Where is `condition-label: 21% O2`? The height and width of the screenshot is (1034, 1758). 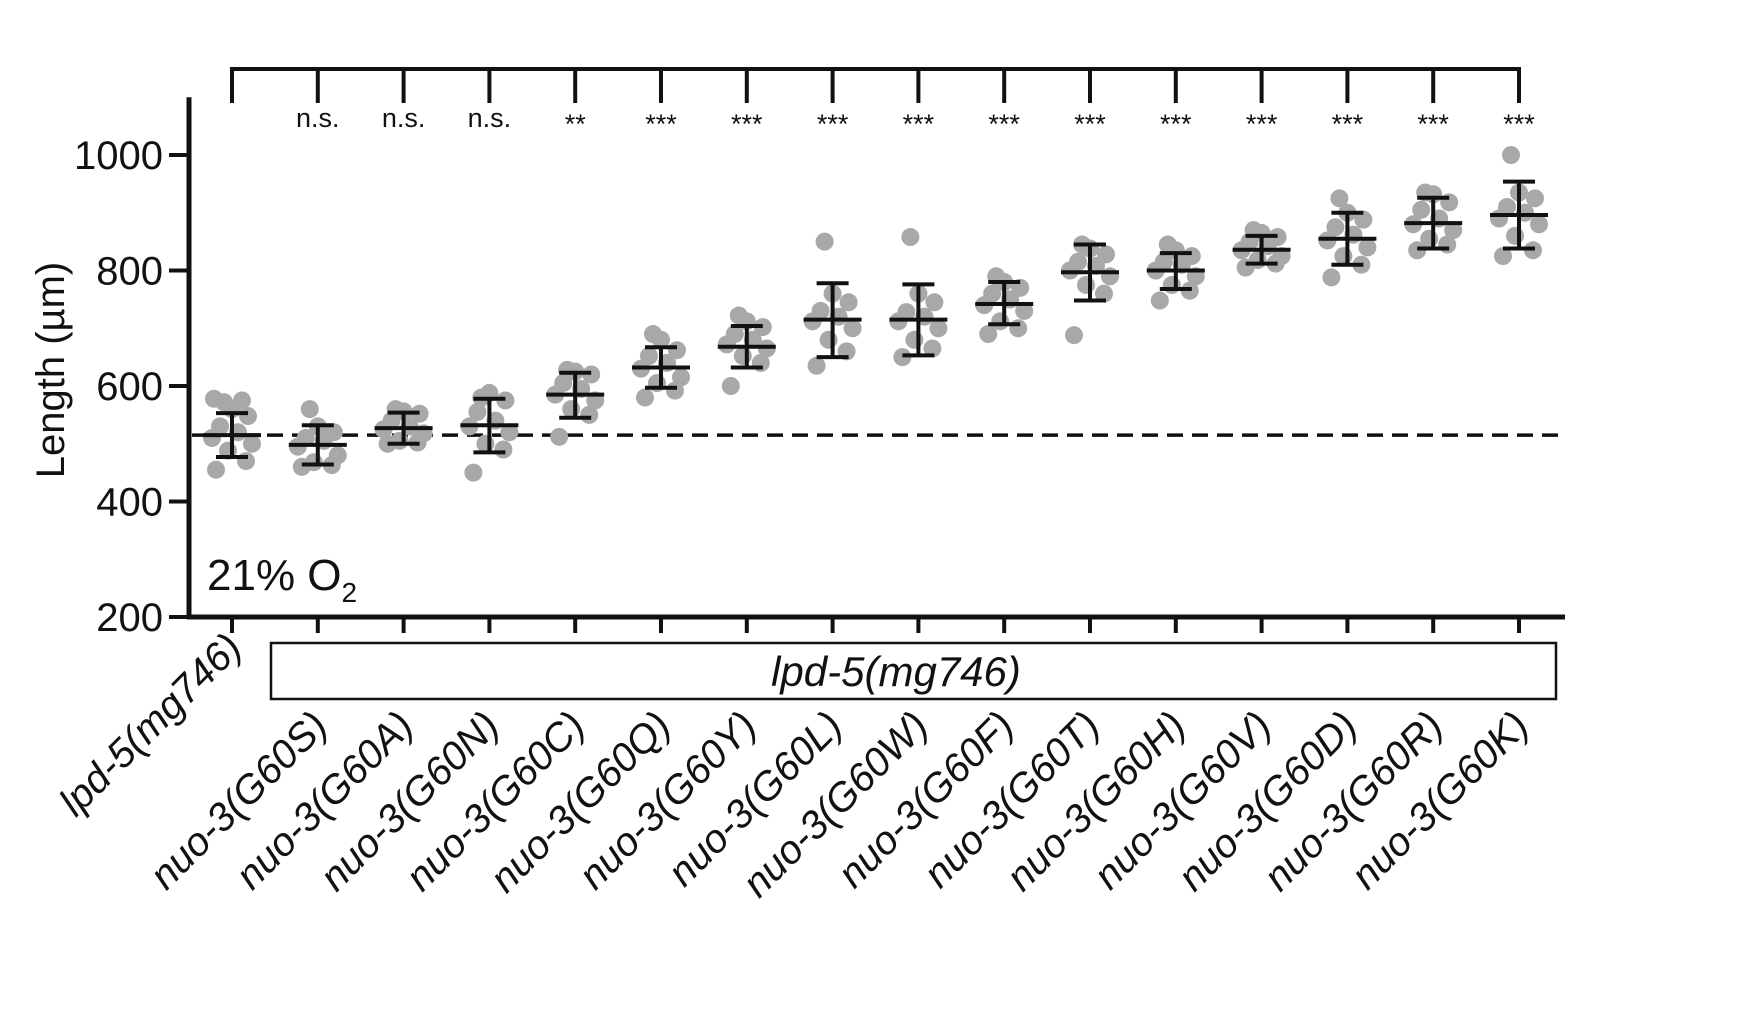 condition-label: 21% O2 is located at coordinates (282, 579).